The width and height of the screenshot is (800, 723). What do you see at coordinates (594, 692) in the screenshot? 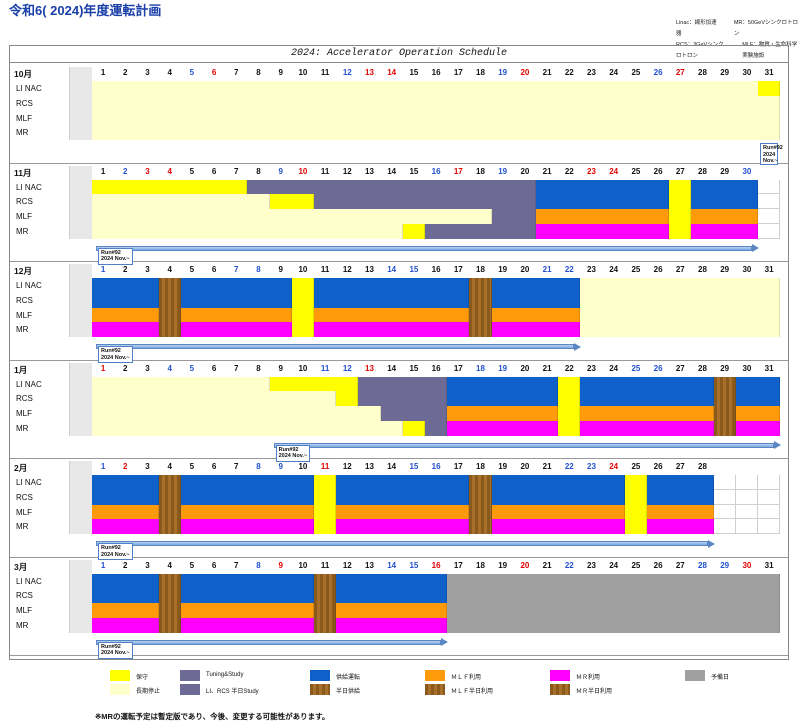
I see `legend-label: ＭＲ半日利用` at bounding box center [594, 692].